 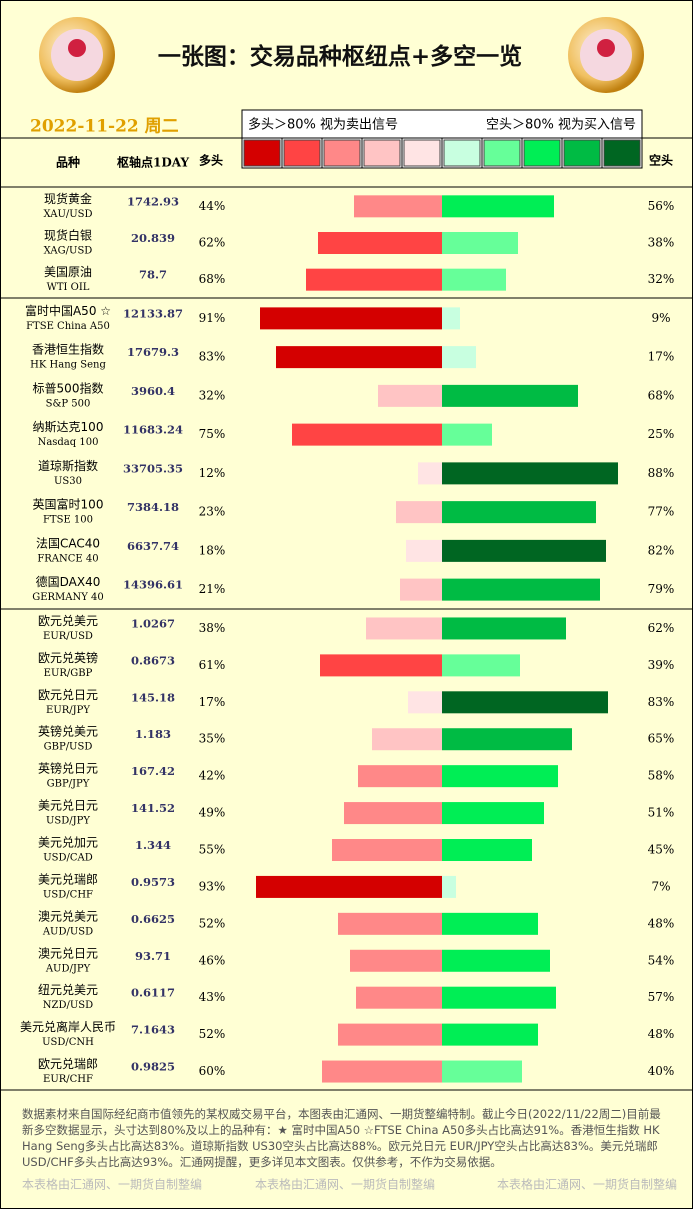 I want to click on pivot: 78.7, so click(x=153, y=275).